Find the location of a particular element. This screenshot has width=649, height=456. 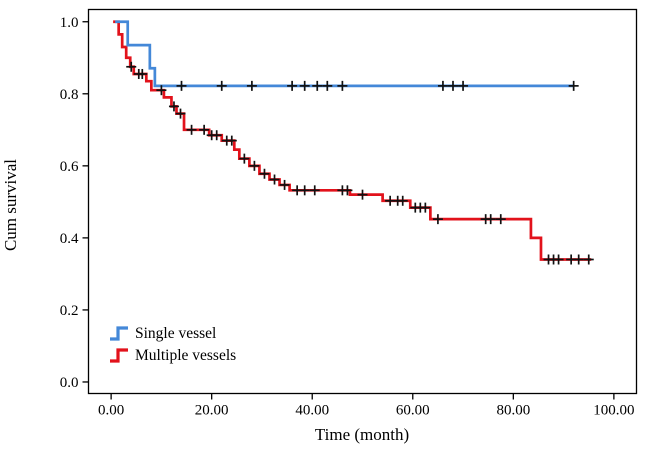

legend-label-single-vessel: Single vessel is located at coordinates (175, 333).